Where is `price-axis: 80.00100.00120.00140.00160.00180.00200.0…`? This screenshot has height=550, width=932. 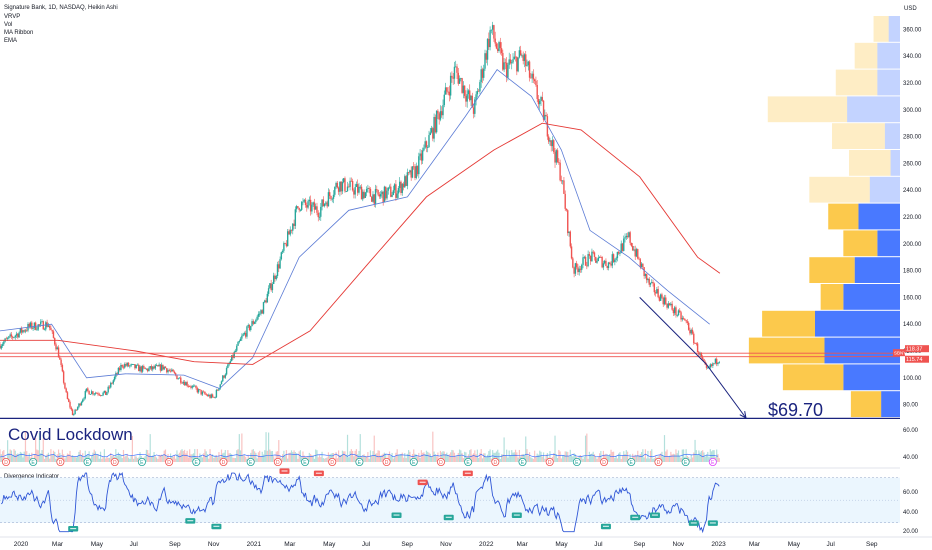 price-axis: 80.00100.00120.00140.00160.00180.00200.0… is located at coordinates (912, 217).